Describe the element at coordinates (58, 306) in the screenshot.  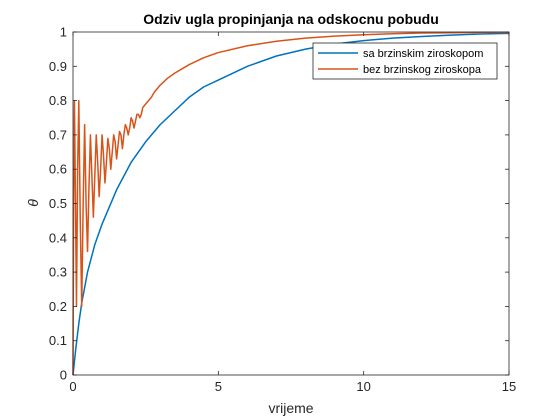
I see `y-tick-label: 0.2` at that location.